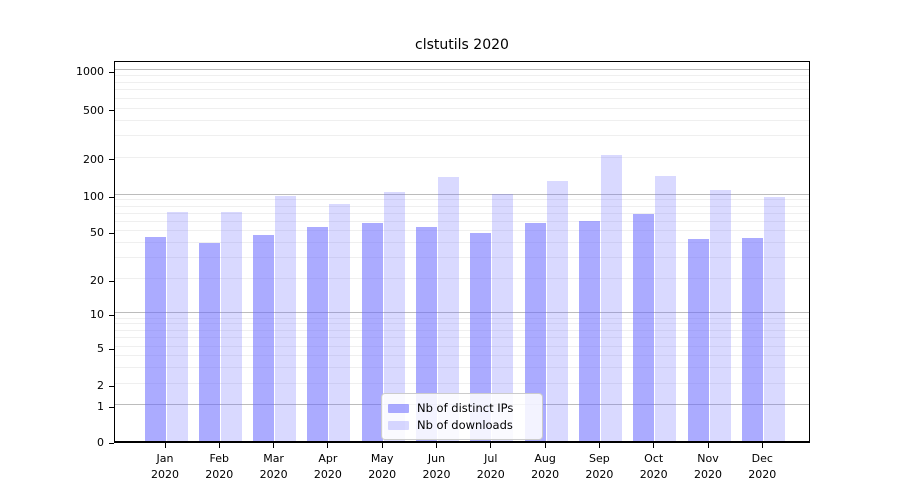 The width and height of the screenshot is (900, 500). Describe the element at coordinates (93, 159) in the screenshot. I see `y-tick-label: 200` at that location.